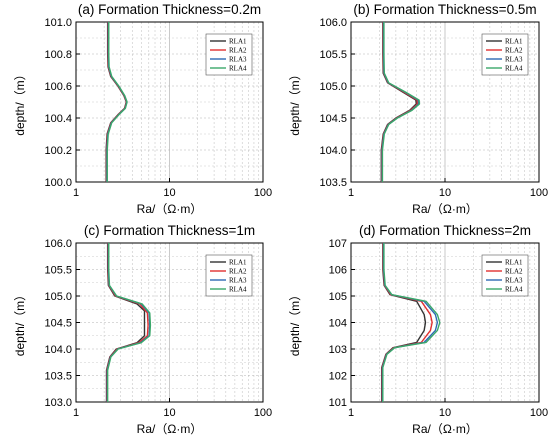 The image size is (550, 439). I want to click on y-tick-label: 104, so click(338, 324).